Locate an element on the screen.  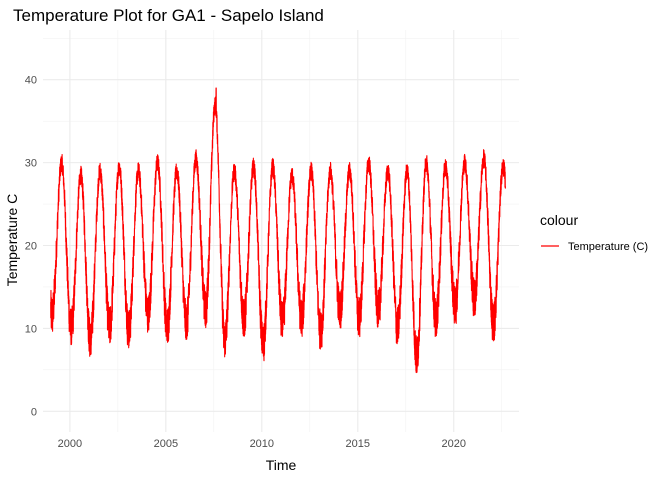
x-tick-label: 2010 is located at coordinates (262, 444).